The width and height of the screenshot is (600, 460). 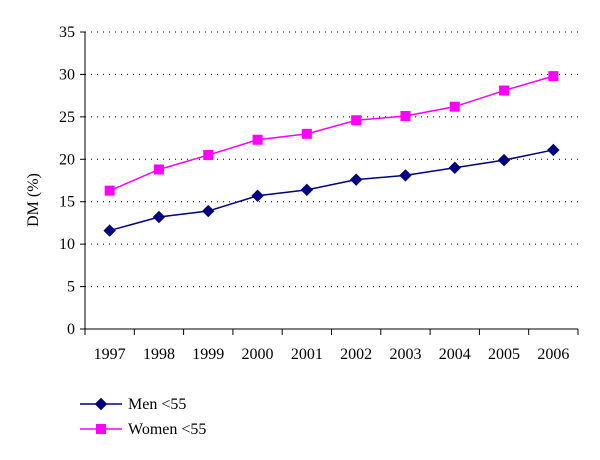 I want to click on y-tick-label: 35, so click(x=67, y=32).